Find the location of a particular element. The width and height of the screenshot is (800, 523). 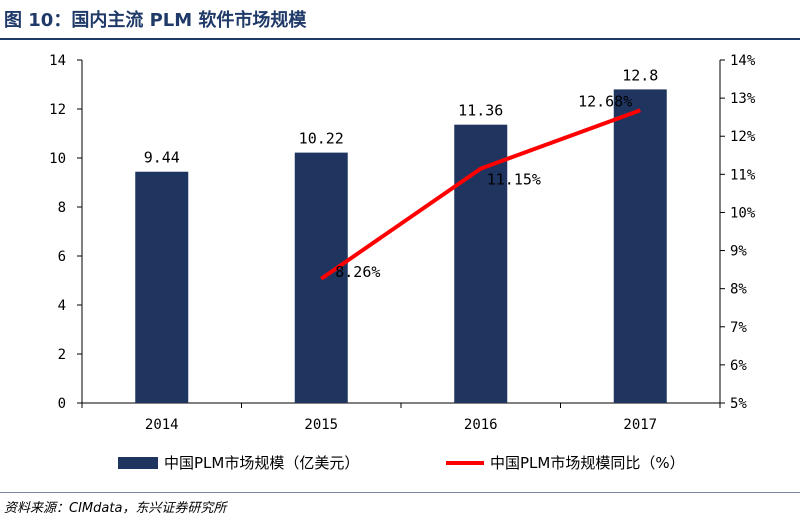

legend: 中国PLM市场规模（亿美元） 中国PLM市场规模同比（%） is located at coordinates (401, 463).